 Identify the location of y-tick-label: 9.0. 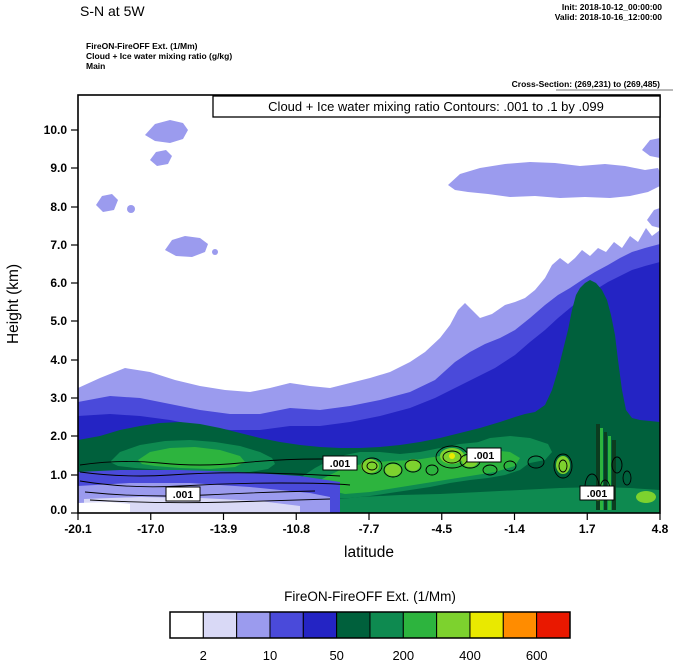
(58, 168).